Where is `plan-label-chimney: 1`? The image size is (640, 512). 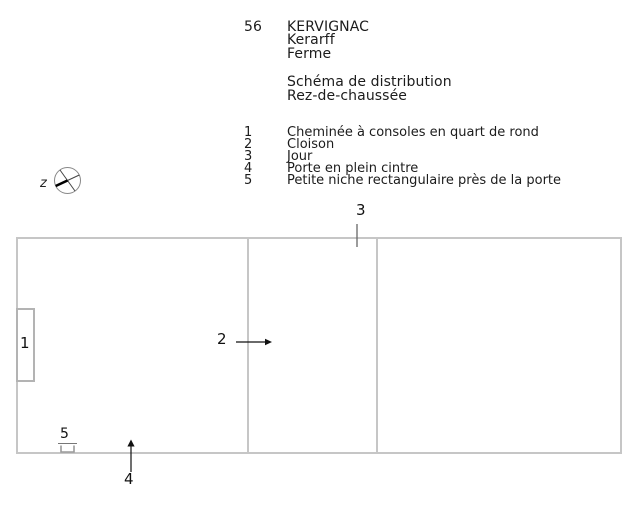 plan-label-chimney: 1 is located at coordinates (25, 343).